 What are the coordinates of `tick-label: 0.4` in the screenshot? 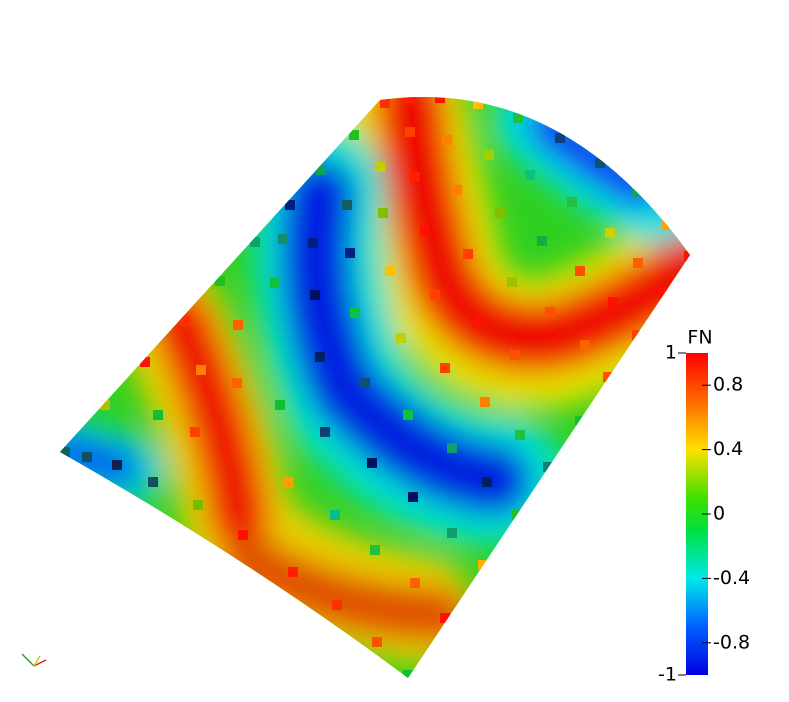 It's located at (728, 449).